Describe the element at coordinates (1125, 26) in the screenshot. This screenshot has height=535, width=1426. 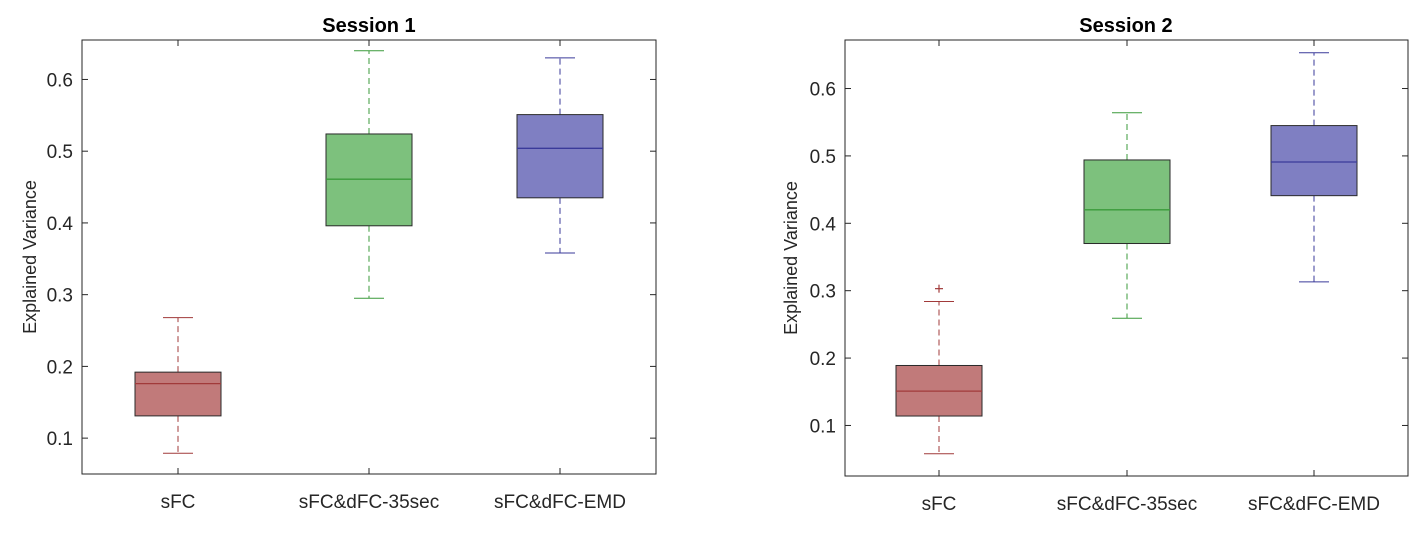
I see `chart-title: Session 2` at that location.